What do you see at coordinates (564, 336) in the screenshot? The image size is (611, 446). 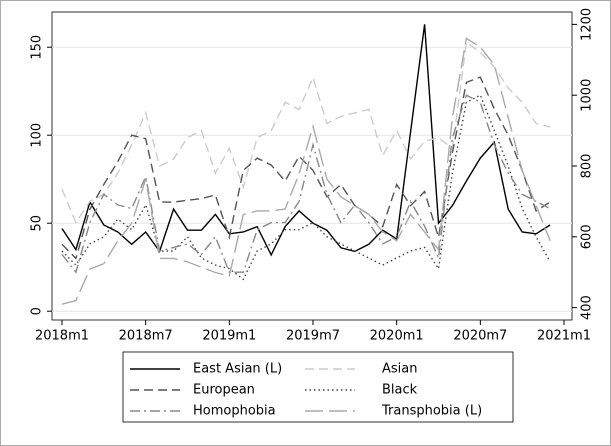 I see `x-tick-label: 2021m1` at bounding box center [564, 336].